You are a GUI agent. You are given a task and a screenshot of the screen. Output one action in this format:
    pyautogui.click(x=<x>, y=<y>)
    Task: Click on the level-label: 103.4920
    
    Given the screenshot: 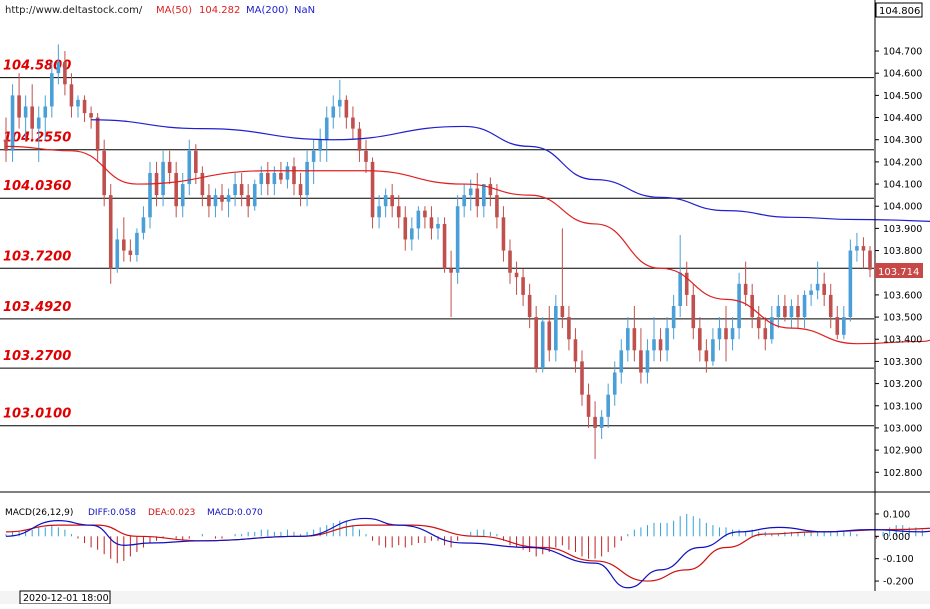 What is the action you would take?
    pyautogui.click(x=37, y=307)
    